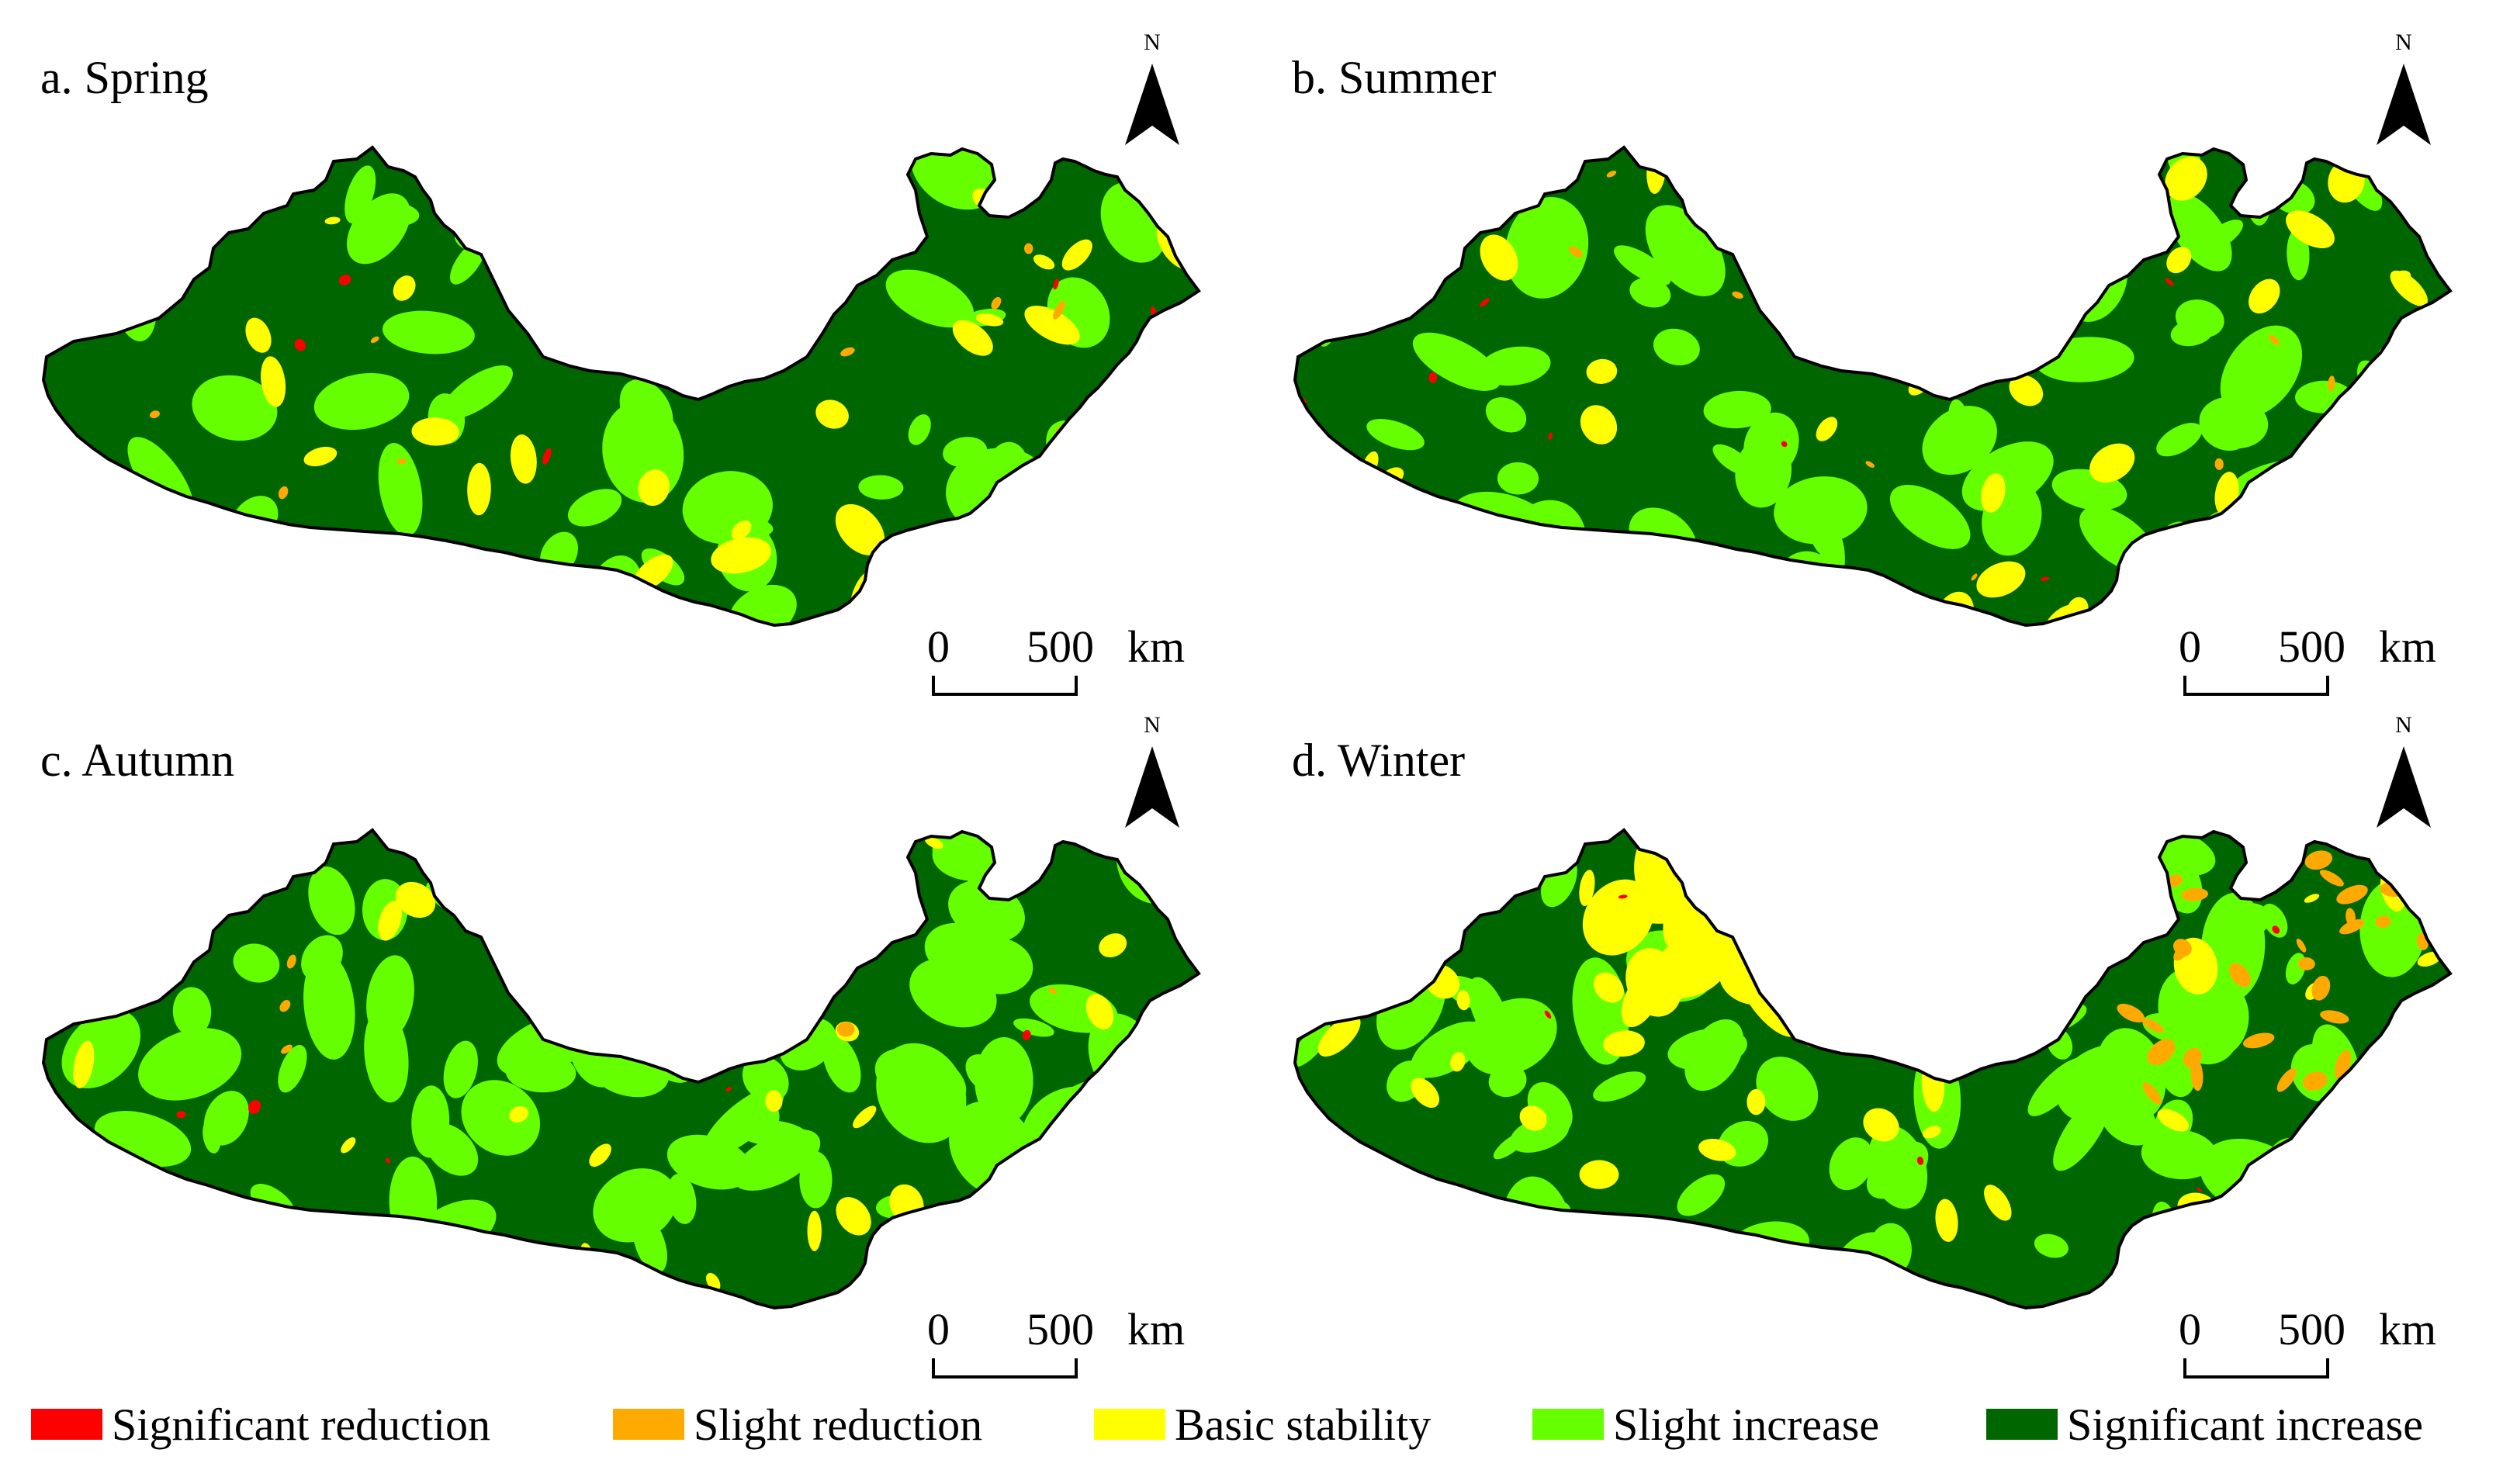 This screenshot has width=2503, height=1484. Describe the element at coordinates (301, 1424) in the screenshot. I see `legend-label: Significant reduction` at that location.